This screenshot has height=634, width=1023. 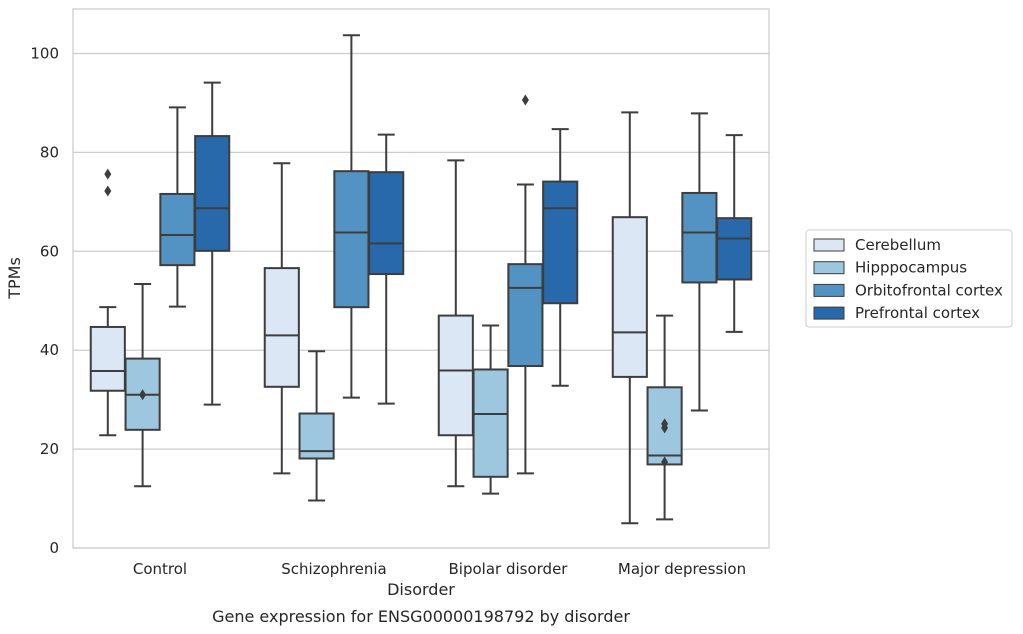 What do you see at coordinates (54, 548) in the screenshot?
I see `y-tick-label: 0` at bounding box center [54, 548].